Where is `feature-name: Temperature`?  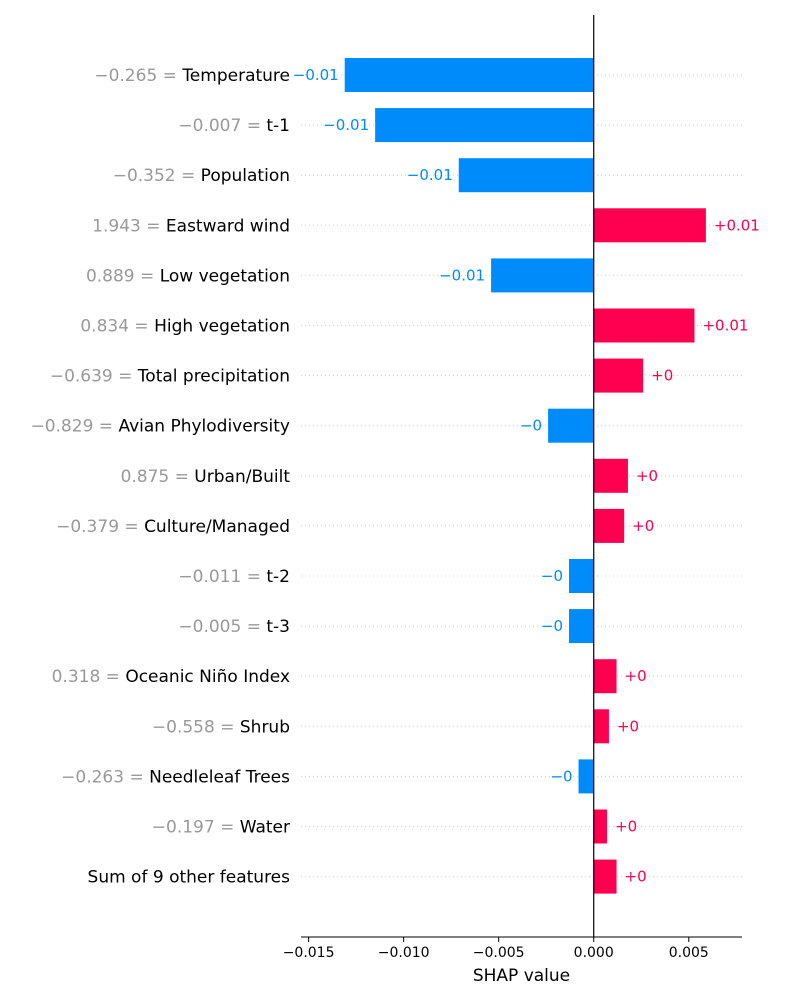 feature-name: Temperature is located at coordinates (235, 76).